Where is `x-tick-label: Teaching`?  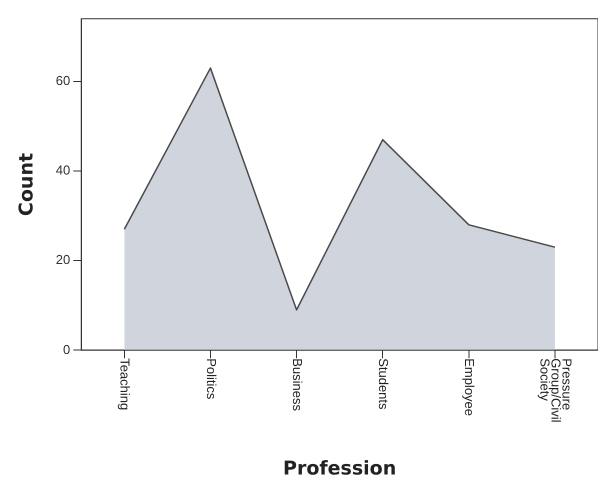
x-tick-label: Teaching is located at coordinates (125, 384).